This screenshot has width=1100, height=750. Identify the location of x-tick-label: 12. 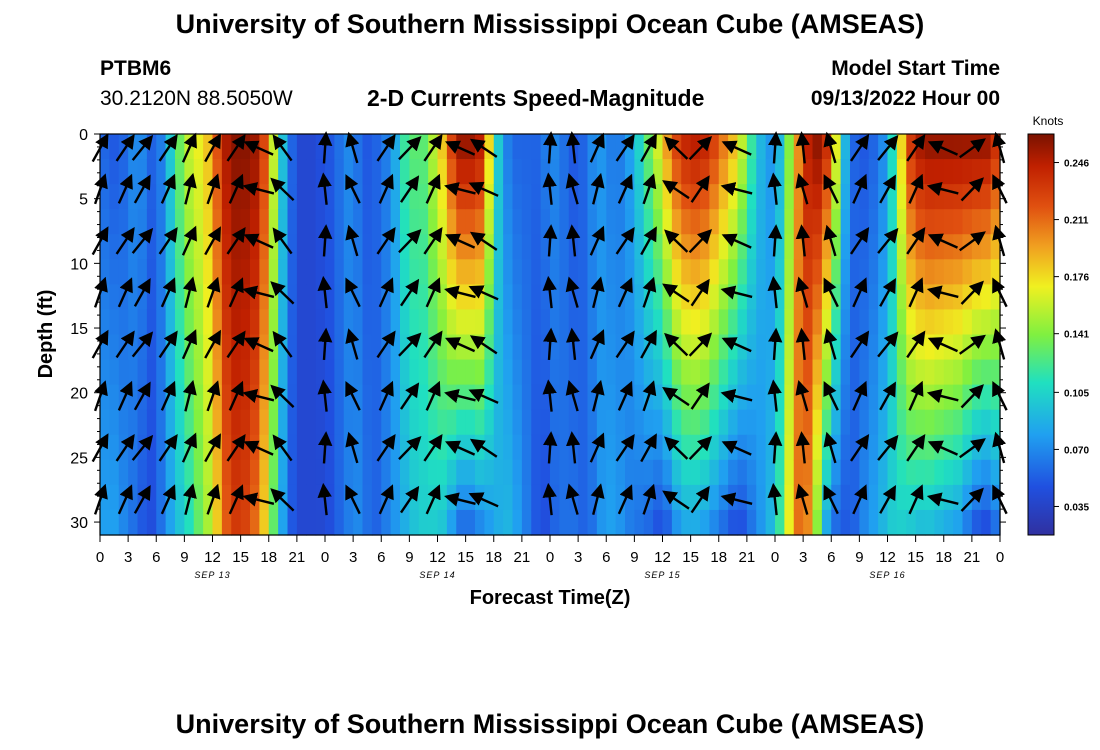
(212, 557).